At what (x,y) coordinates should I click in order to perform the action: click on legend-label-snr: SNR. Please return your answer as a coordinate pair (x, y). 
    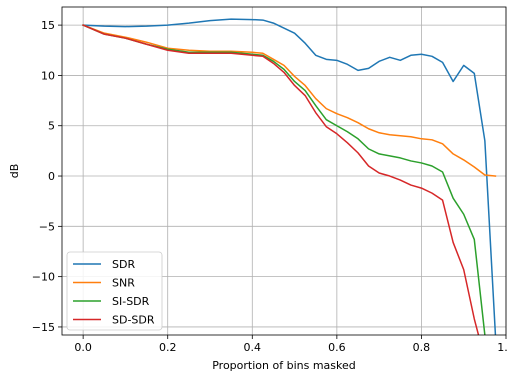
    Looking at the image, I should click on (123, 283).